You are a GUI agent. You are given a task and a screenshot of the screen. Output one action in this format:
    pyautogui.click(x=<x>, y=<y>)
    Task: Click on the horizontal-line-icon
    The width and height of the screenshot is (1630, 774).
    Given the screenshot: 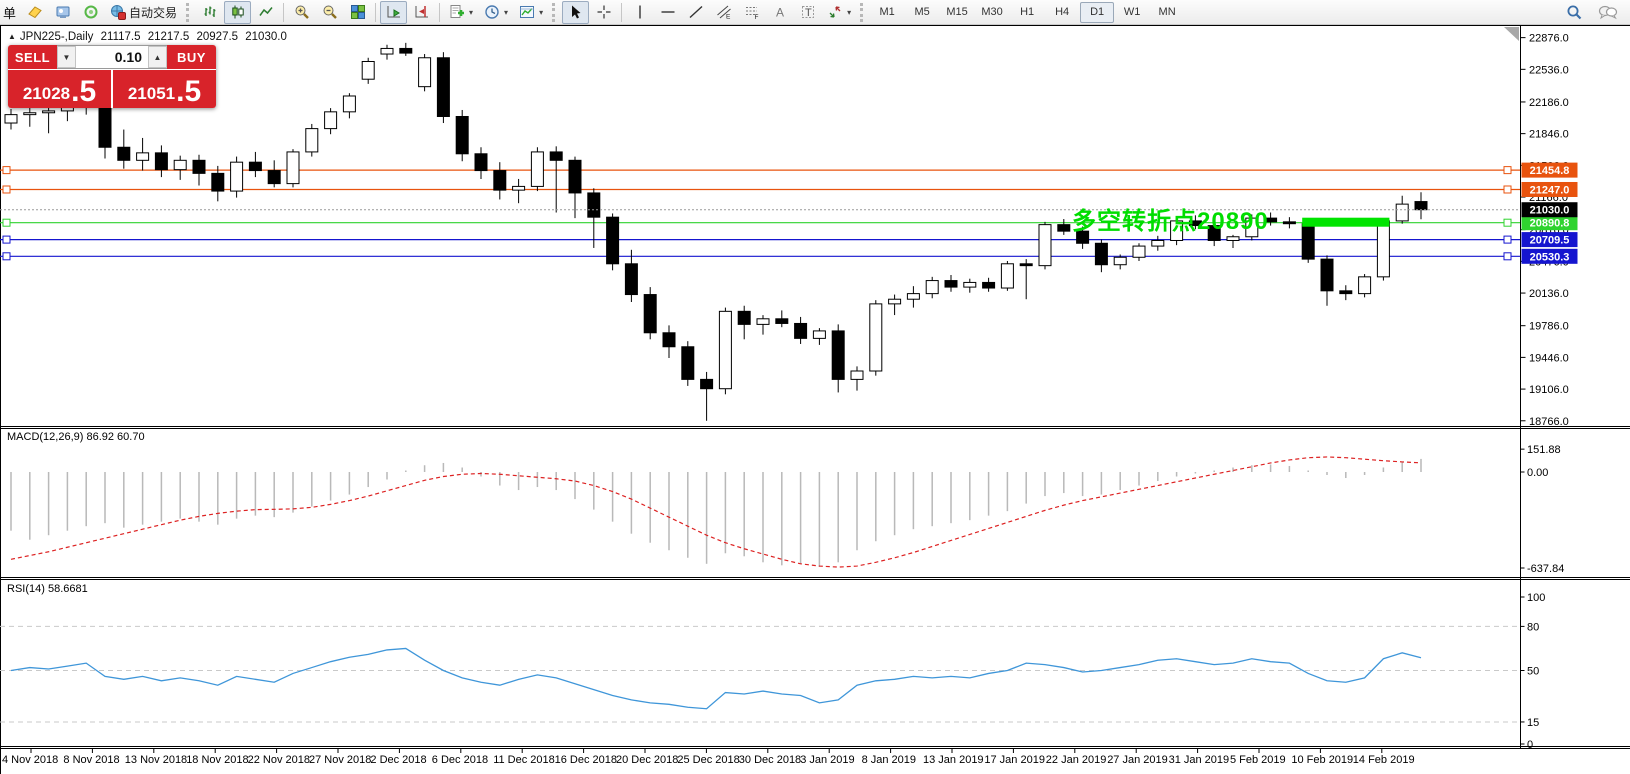 What is the action you would take?
    pyautogui.click(x=667, y=12)
    